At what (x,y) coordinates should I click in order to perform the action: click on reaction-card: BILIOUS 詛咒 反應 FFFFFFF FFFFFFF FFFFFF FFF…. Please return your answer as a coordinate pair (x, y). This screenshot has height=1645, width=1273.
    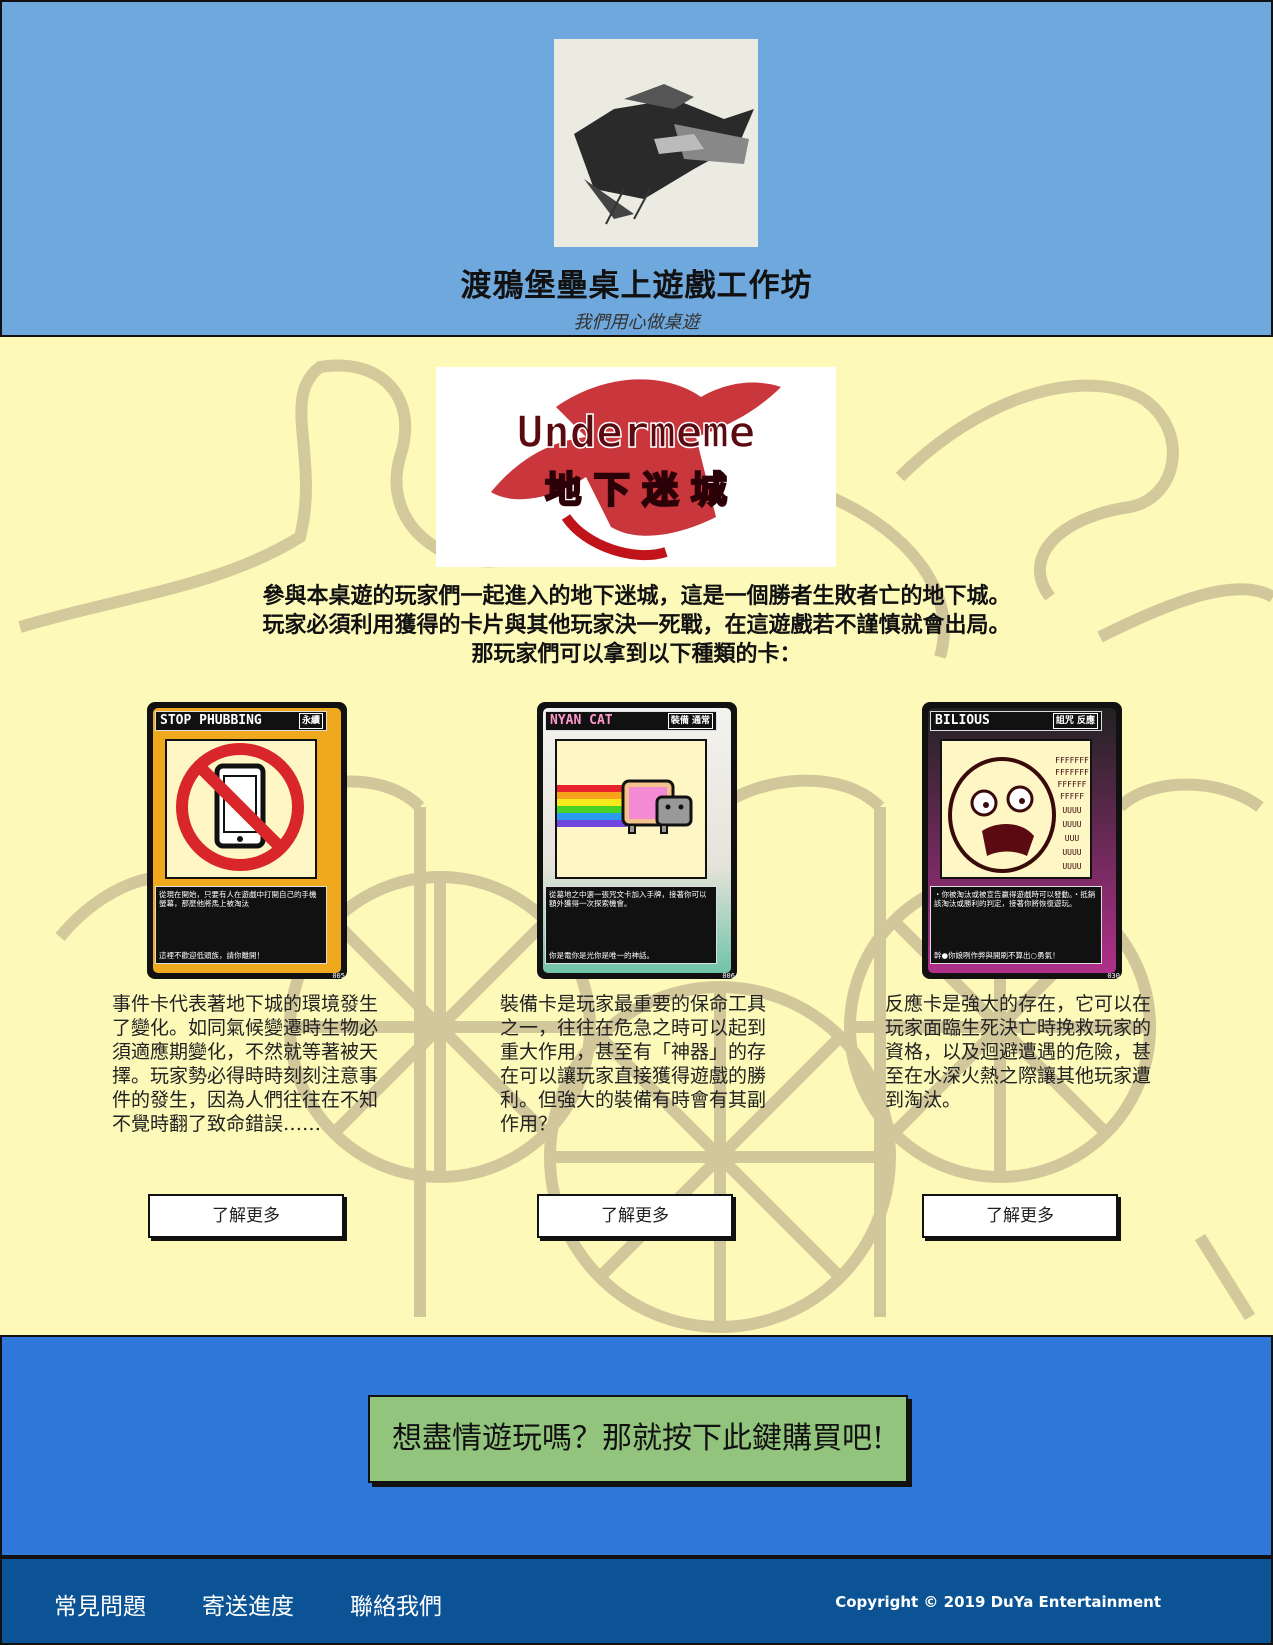
    Looking at the image, I should click on (1022, 841).